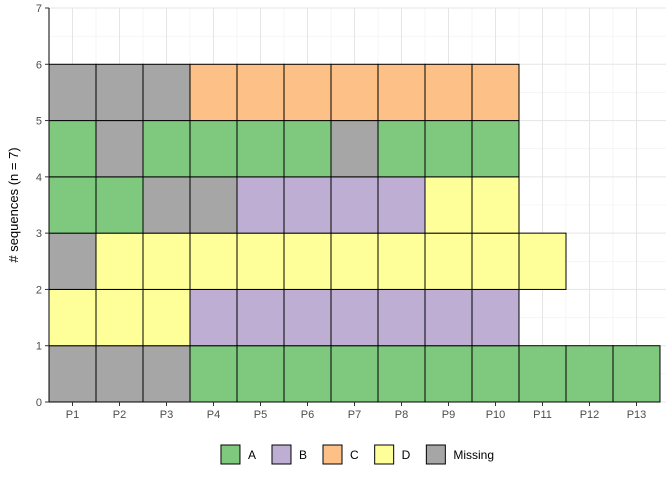 The width and height of the screenshot is (672, 480). Describe the element at coordinates (72, 415) in the screenshot. I see `x-tick-label: P1` at that location.